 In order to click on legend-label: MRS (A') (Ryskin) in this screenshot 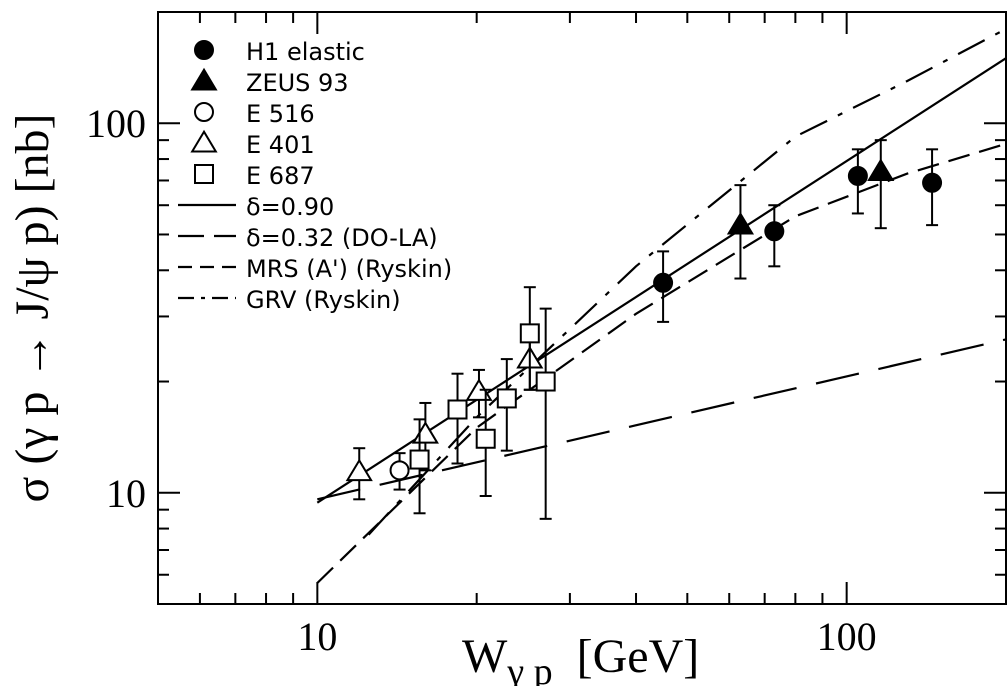, I will do `click(349, 269)`.